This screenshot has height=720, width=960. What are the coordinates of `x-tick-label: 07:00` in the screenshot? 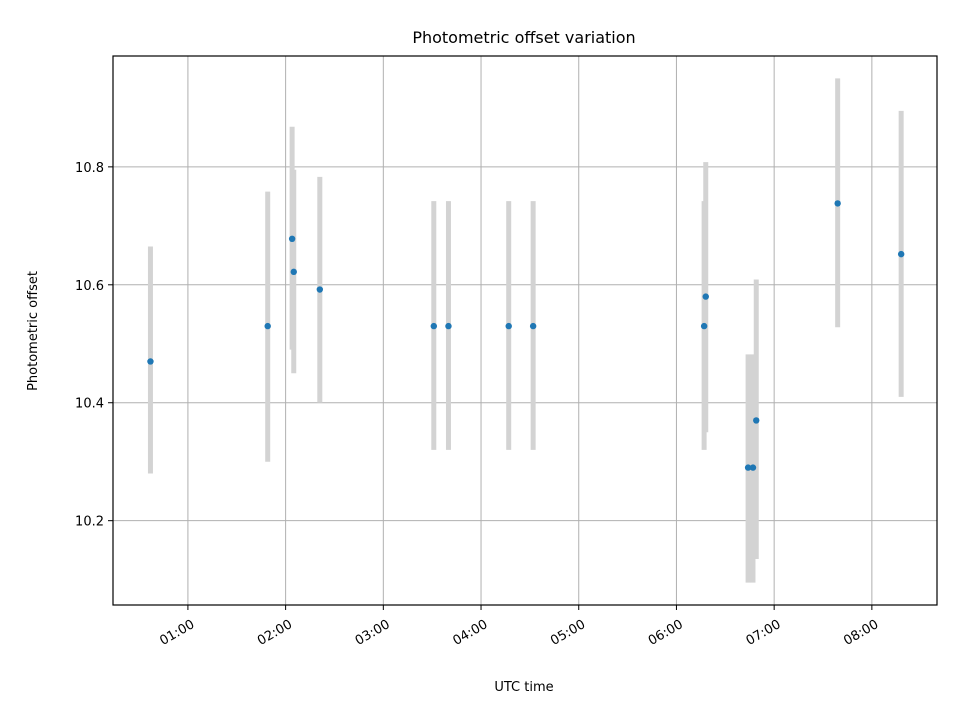 It's located at (764, 633).